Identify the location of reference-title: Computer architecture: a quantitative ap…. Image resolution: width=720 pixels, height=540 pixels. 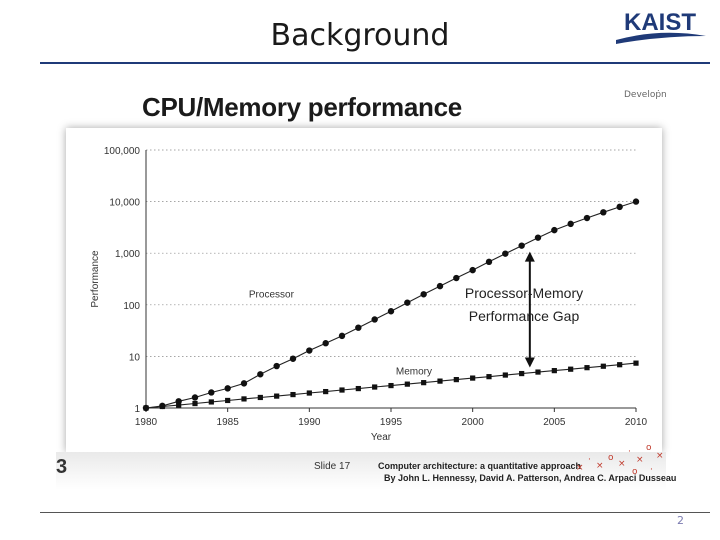
(480, 466).